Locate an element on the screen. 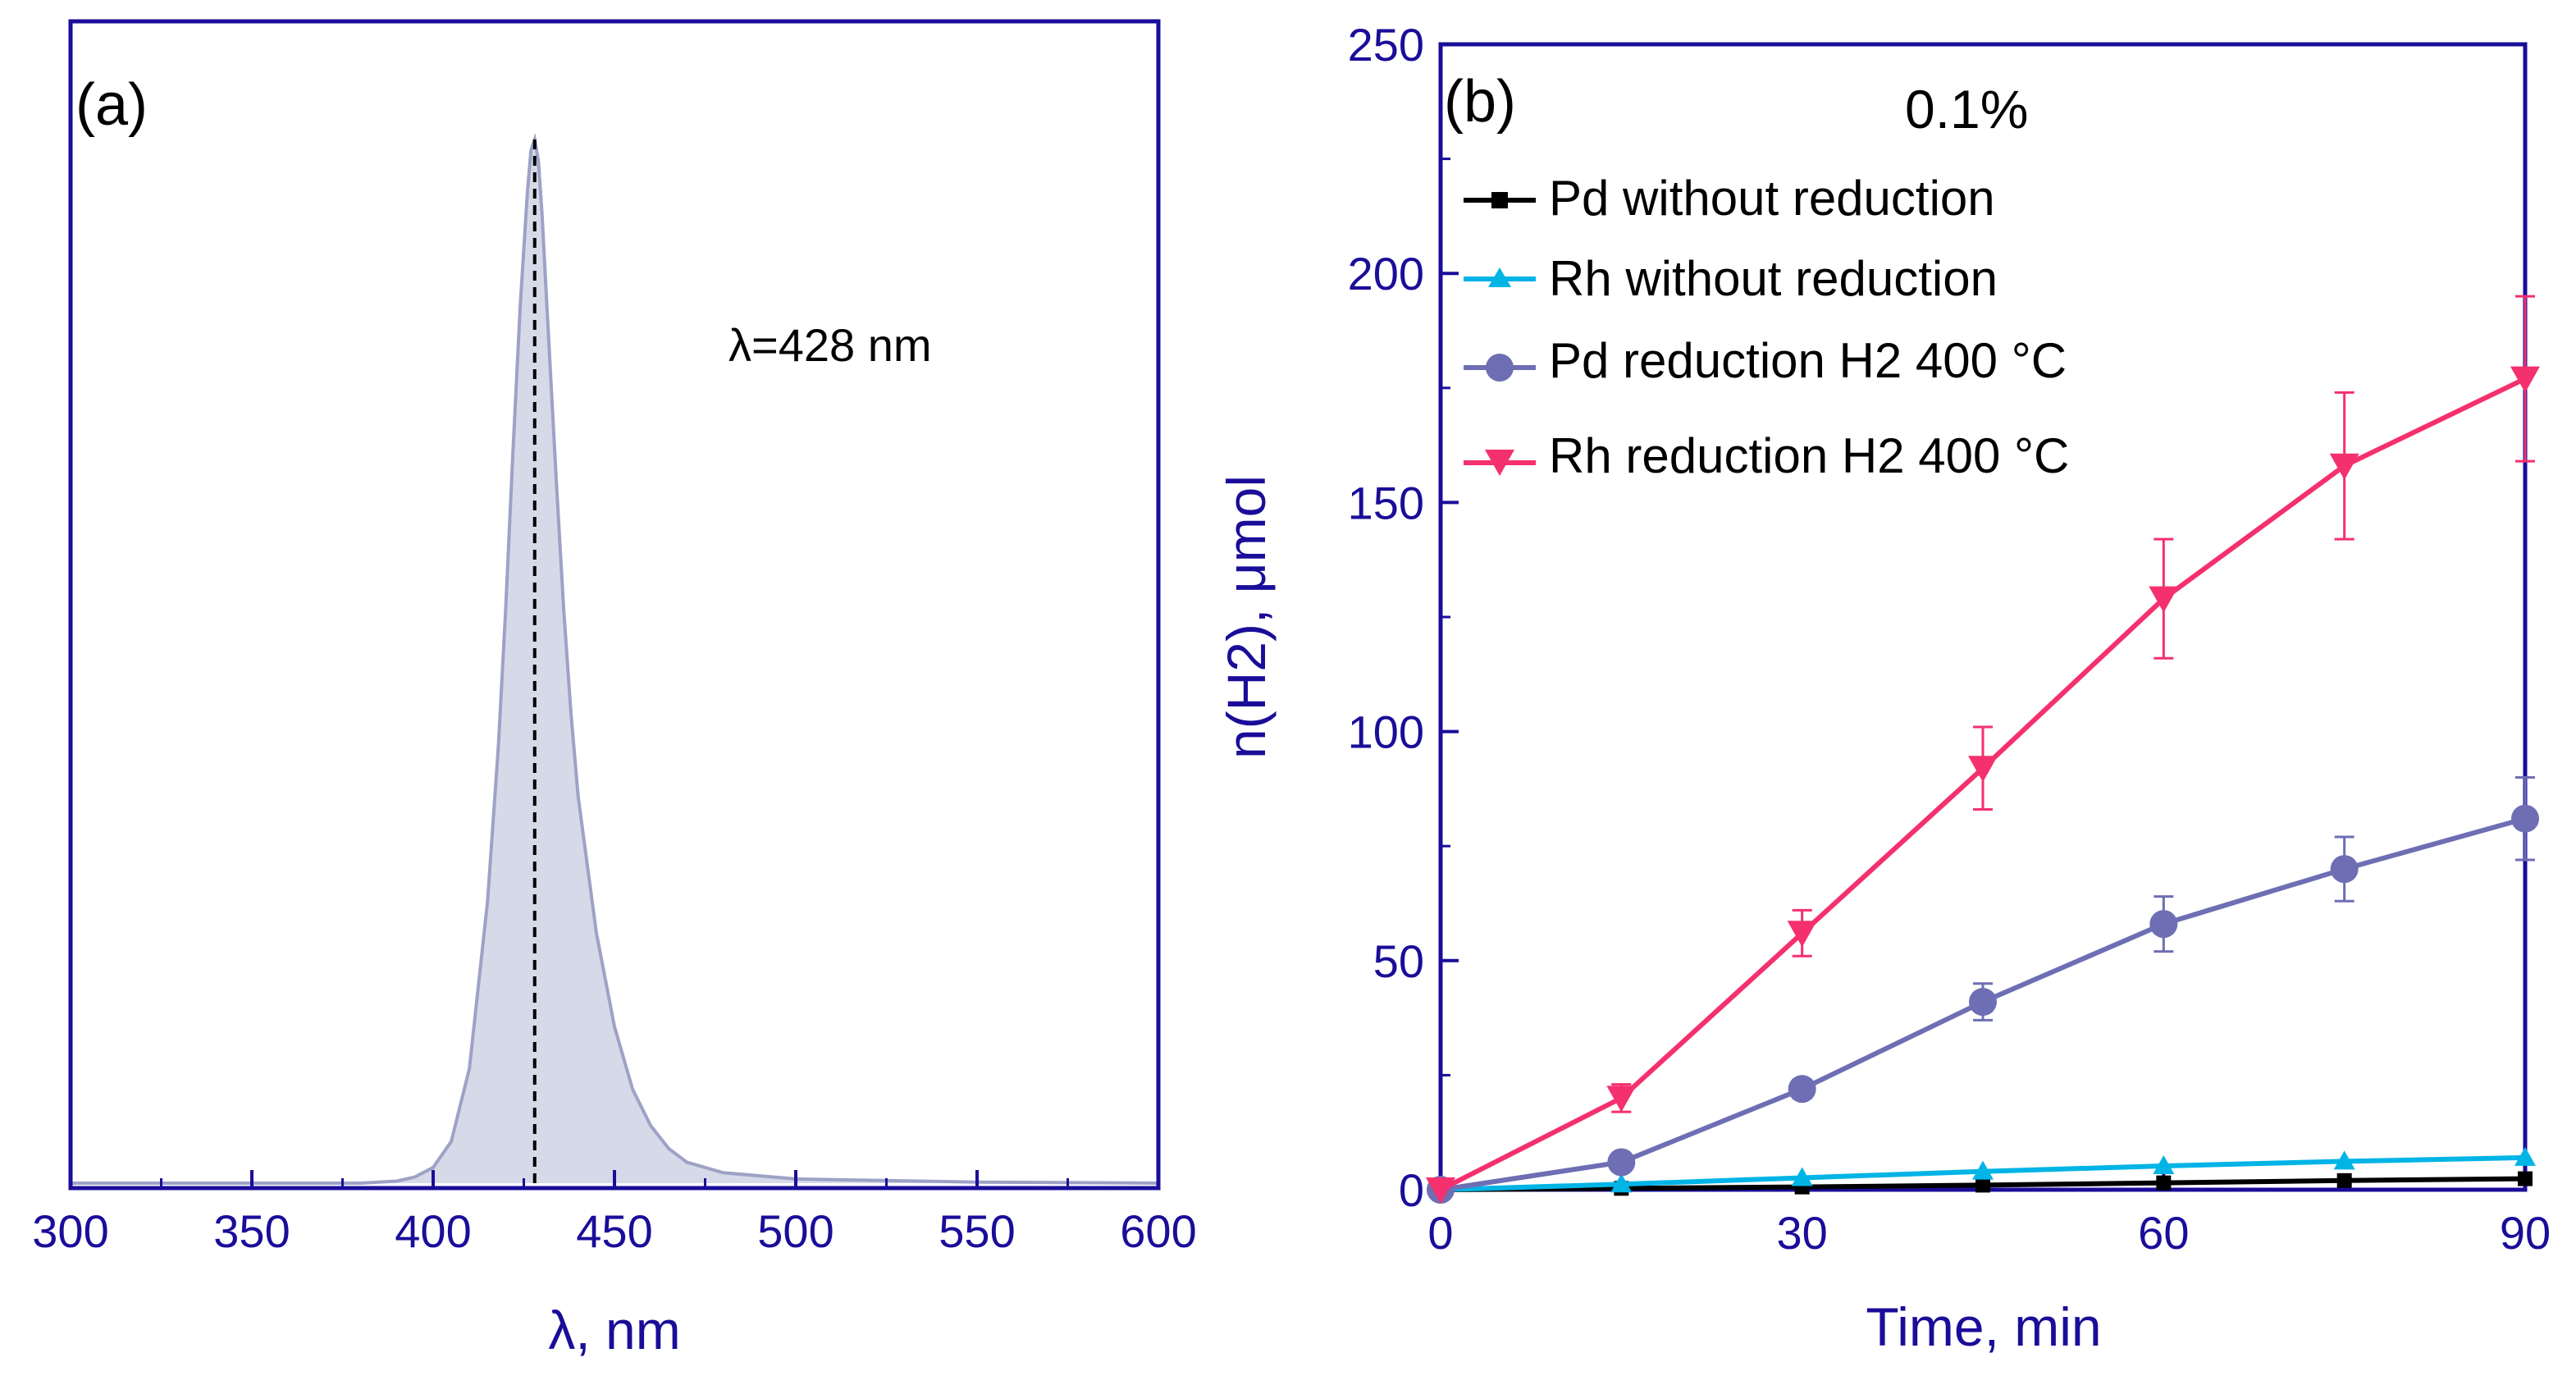 Image resolution: width=2576 pixels, height=1385 pixels. legend-item-pd-without: Pd without reduction is located at coordinates (1729, 198).